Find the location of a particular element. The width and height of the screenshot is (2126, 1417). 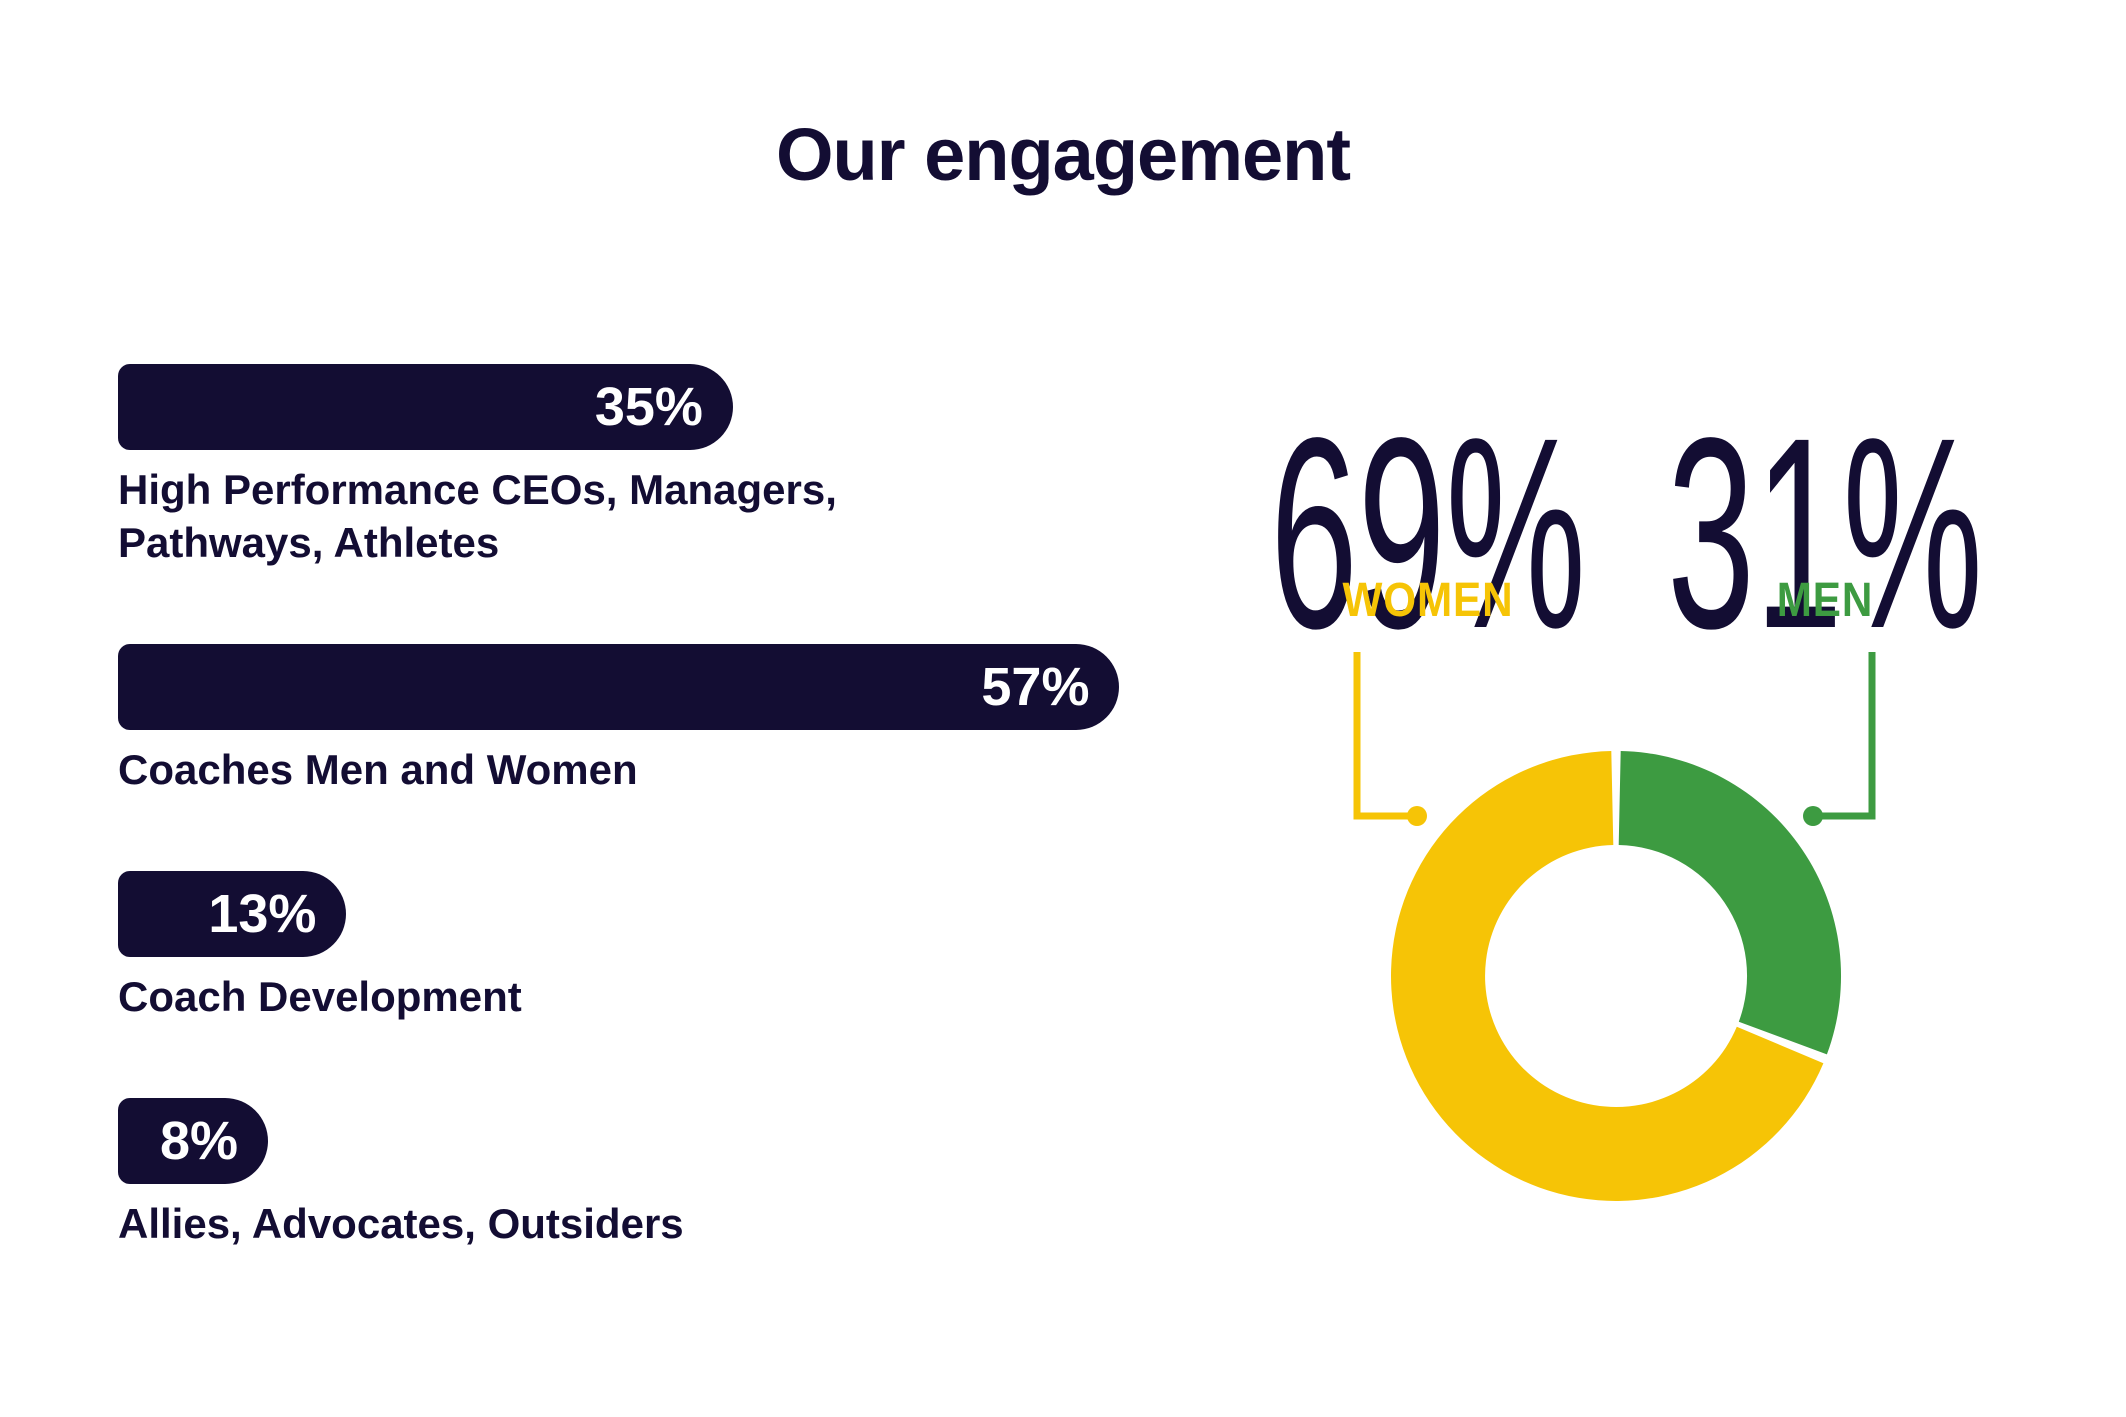

women-connector-line is located at coordinates (1385, 736).